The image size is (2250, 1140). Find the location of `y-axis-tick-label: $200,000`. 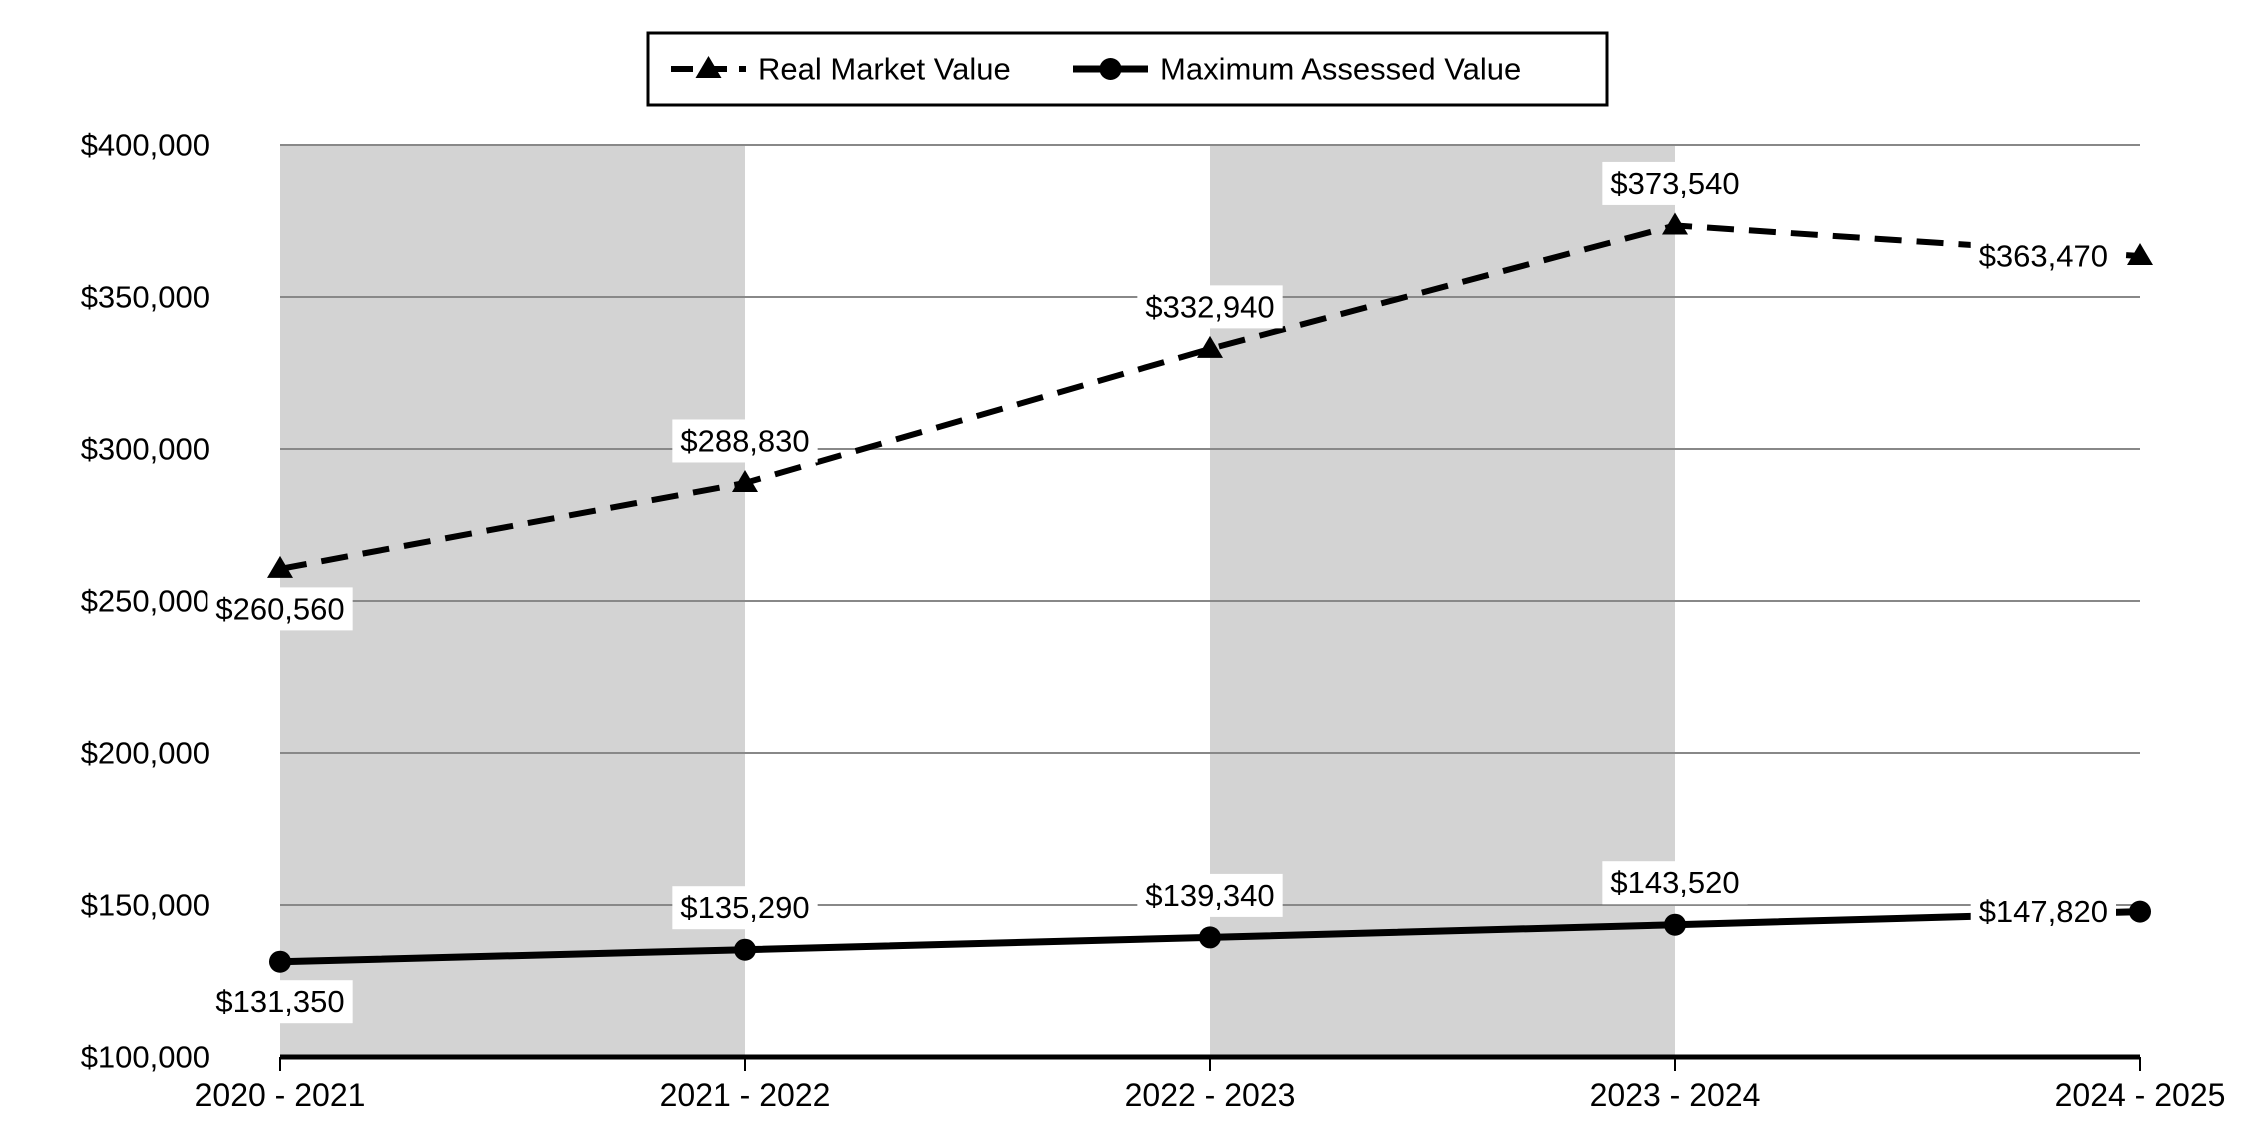

y-axis-tick-label: $200,000 is located at coordinates (145, 753).